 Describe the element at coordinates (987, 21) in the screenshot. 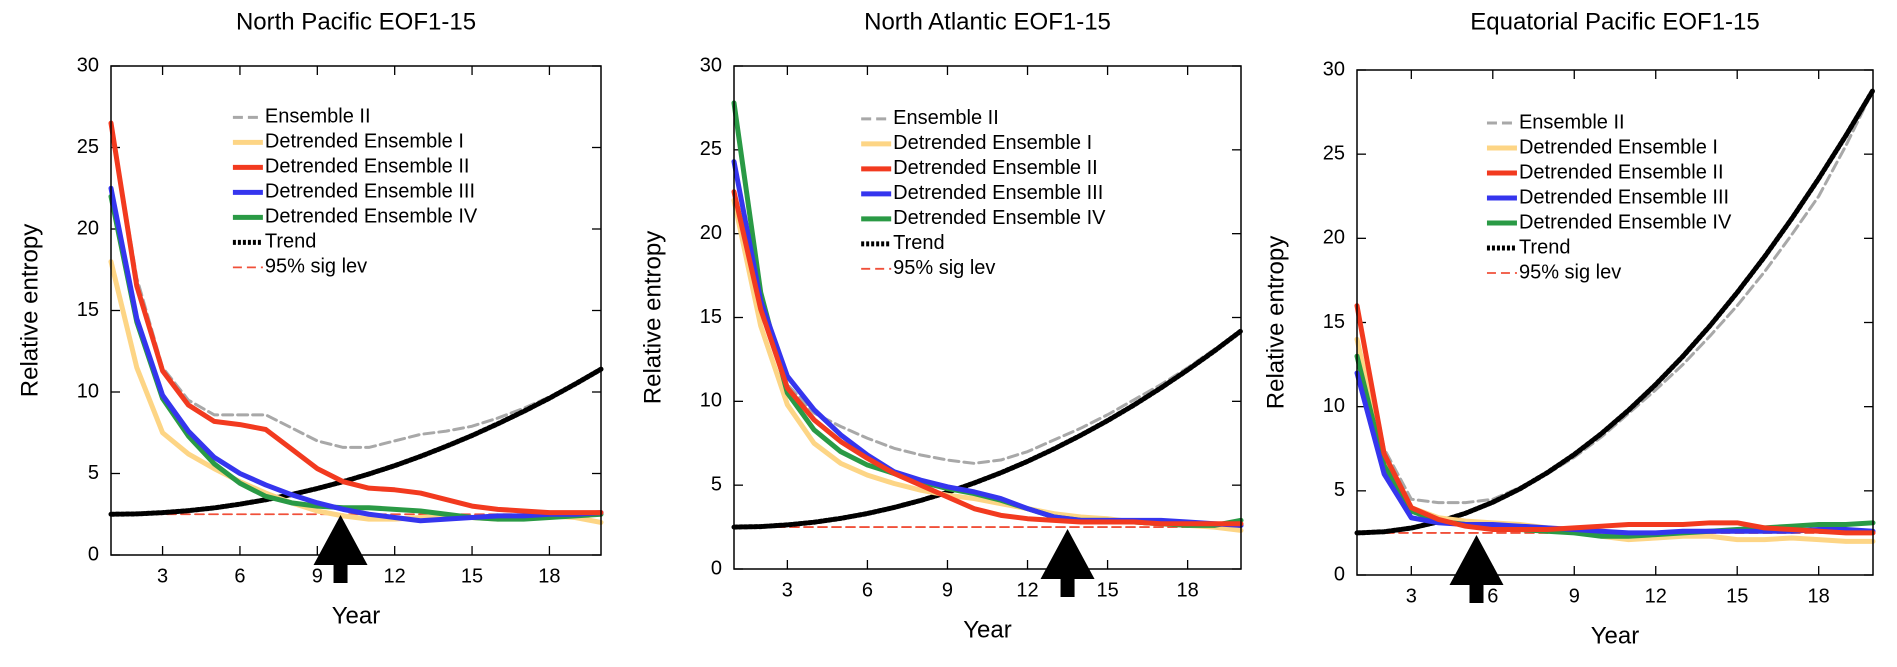

I see `chart-title: North Atlantic EOF1-15` at that location.